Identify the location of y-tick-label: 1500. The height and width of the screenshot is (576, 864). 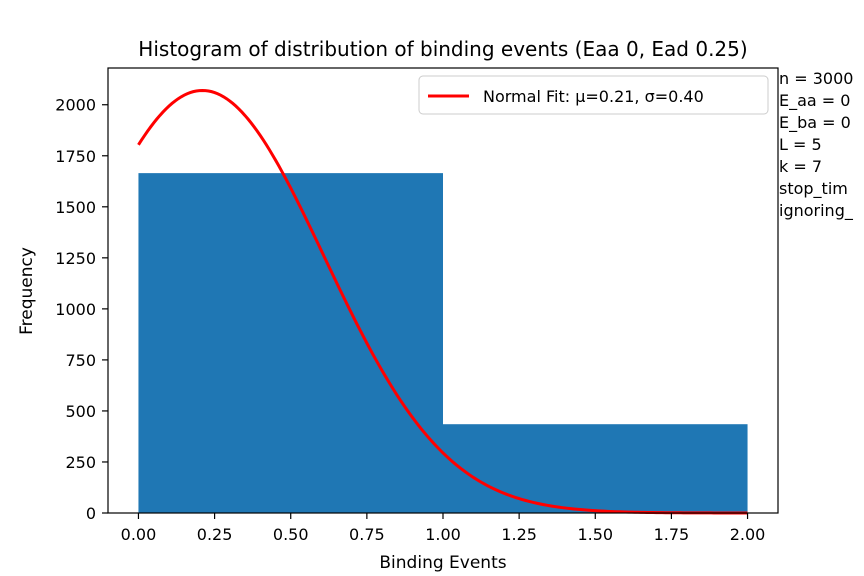
(75, 207).